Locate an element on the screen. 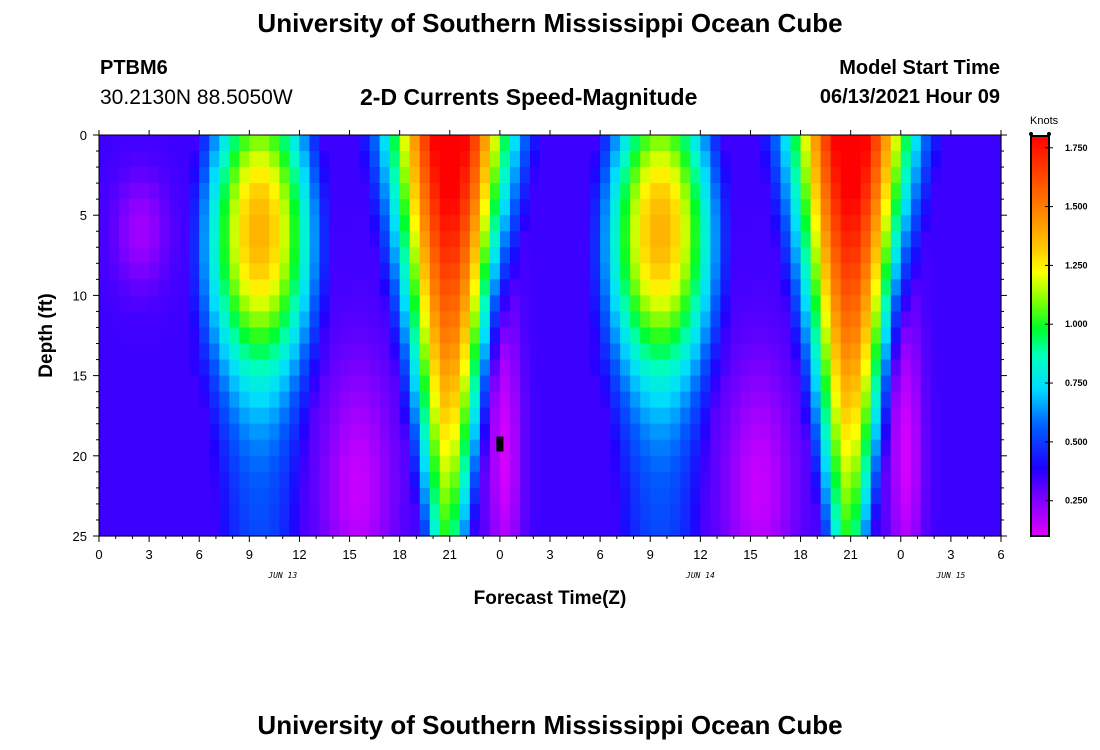 Image resolution: width=1100 pixels, height=750 pixels. station-coordinates: 30.2130N 88.5050W is located at coordinates (196, 97).